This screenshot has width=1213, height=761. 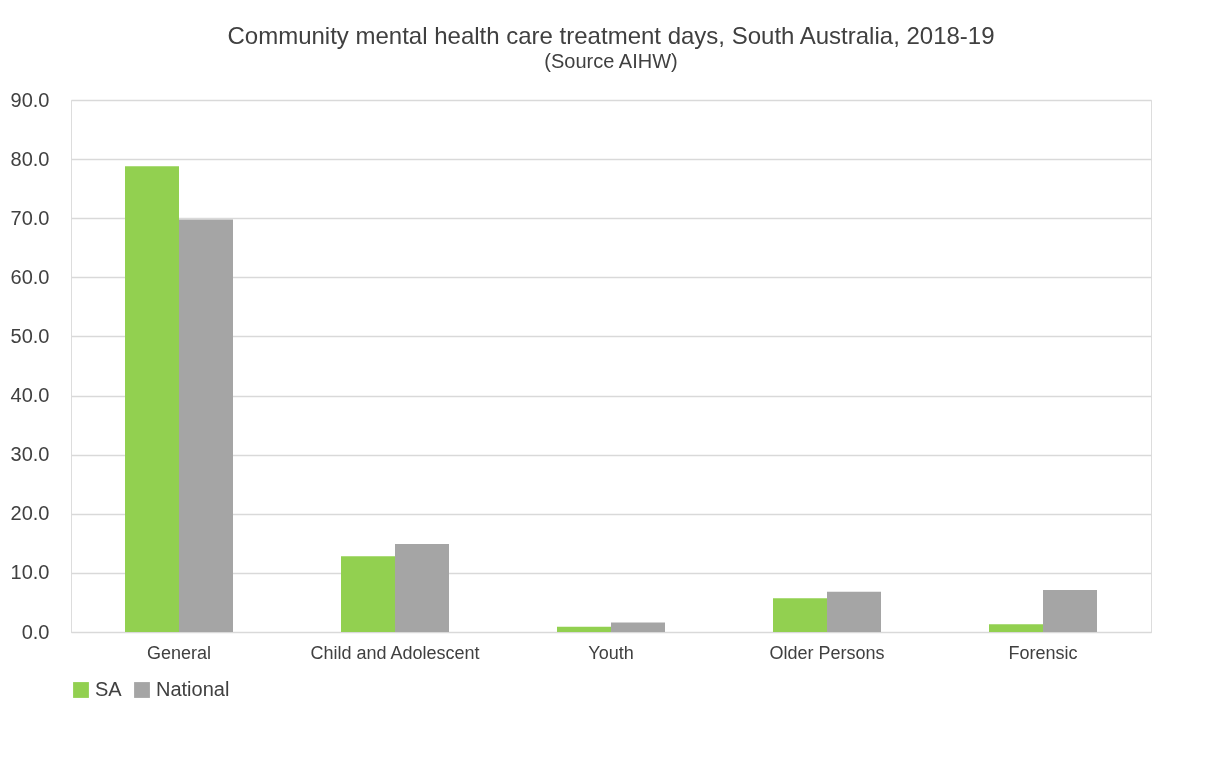 What do you see at coordinates (30, 395) in the screenshot?
I see `y-tick-label: 40.0` at bounding box center [30, 395].